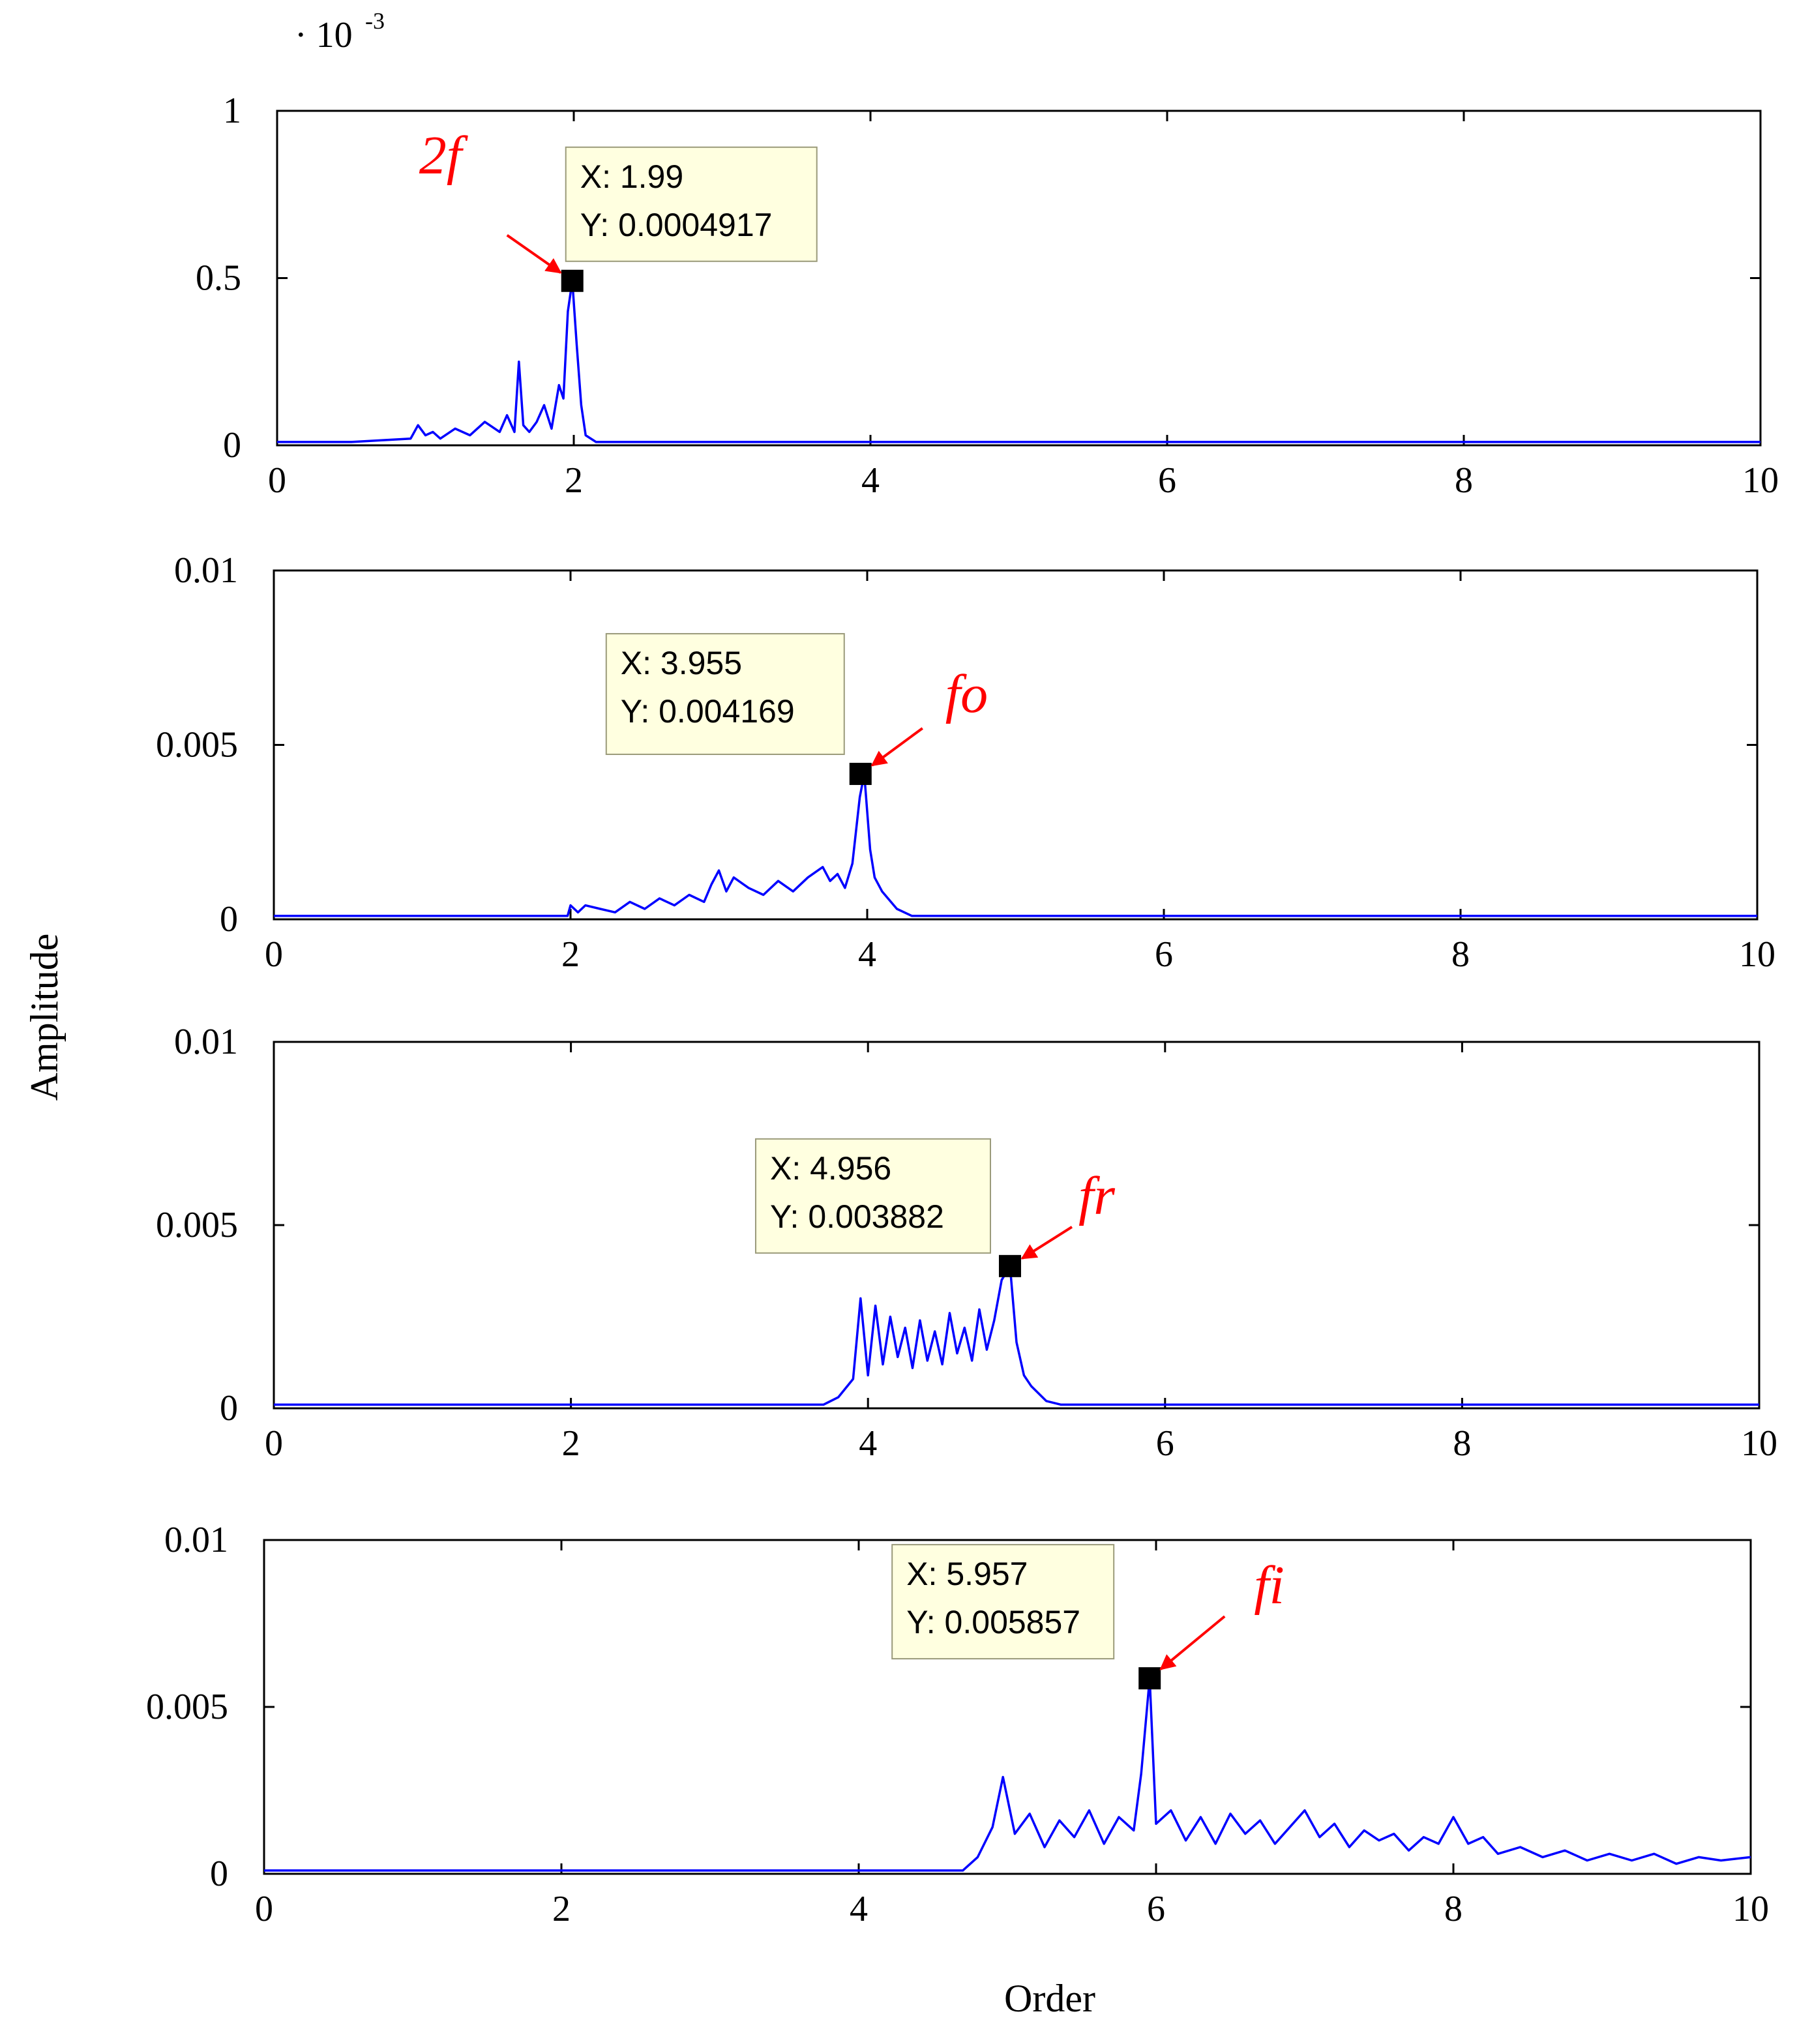 This screenshot has height=2044, width=1812. What do you see at coordinates (676, 225) in the screenshot?
I see `datatip-y-label: Y: 0.0004917` at bounding box center [676, 225].